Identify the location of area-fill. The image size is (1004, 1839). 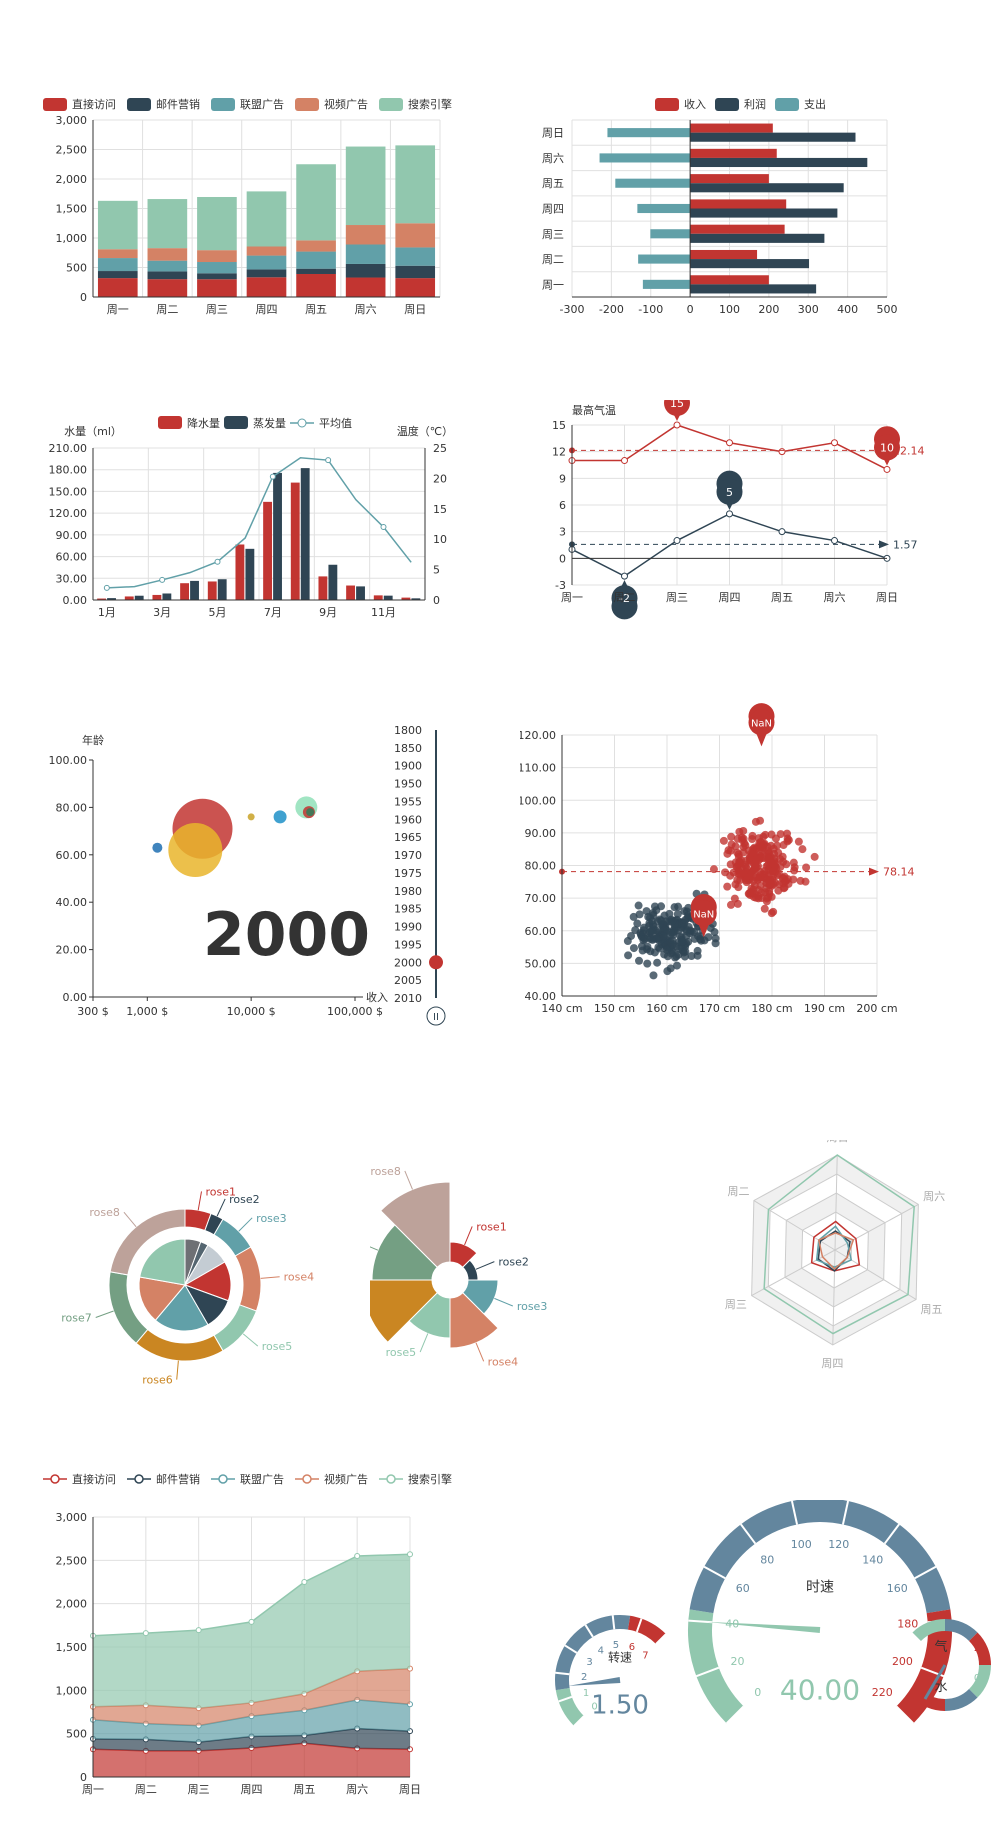
(251, 1721).